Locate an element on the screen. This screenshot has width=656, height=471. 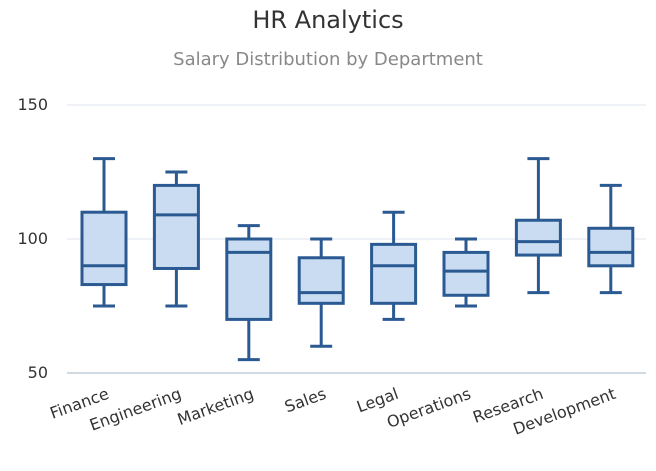
x-tick-label: Sales is located at coordinates (305, 400).